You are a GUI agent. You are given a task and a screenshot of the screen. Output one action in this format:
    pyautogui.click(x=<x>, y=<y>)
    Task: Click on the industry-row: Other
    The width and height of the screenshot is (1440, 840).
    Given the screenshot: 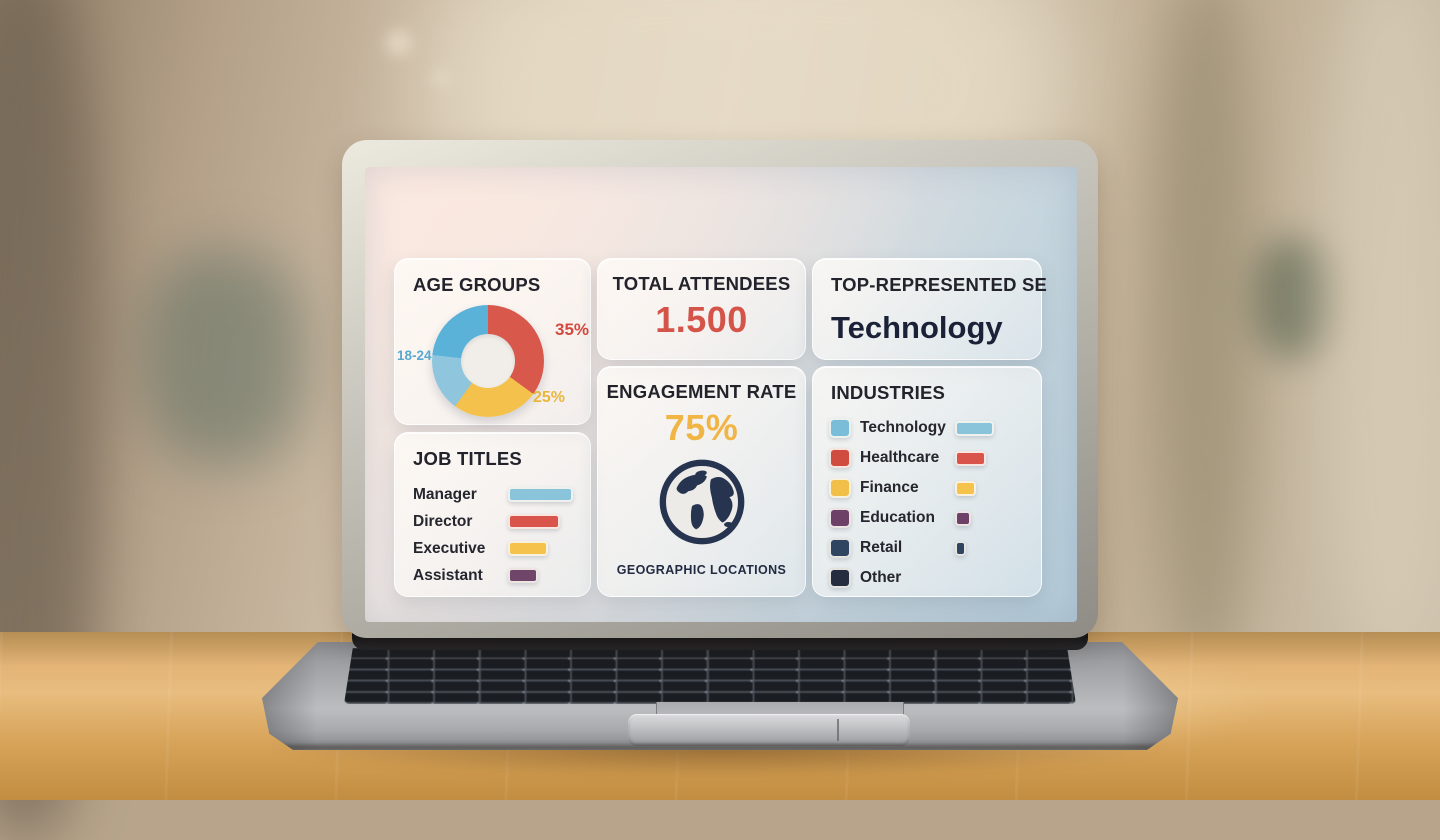 What is the action you would take?
    pyautogui.click(x=930, y=578)
    